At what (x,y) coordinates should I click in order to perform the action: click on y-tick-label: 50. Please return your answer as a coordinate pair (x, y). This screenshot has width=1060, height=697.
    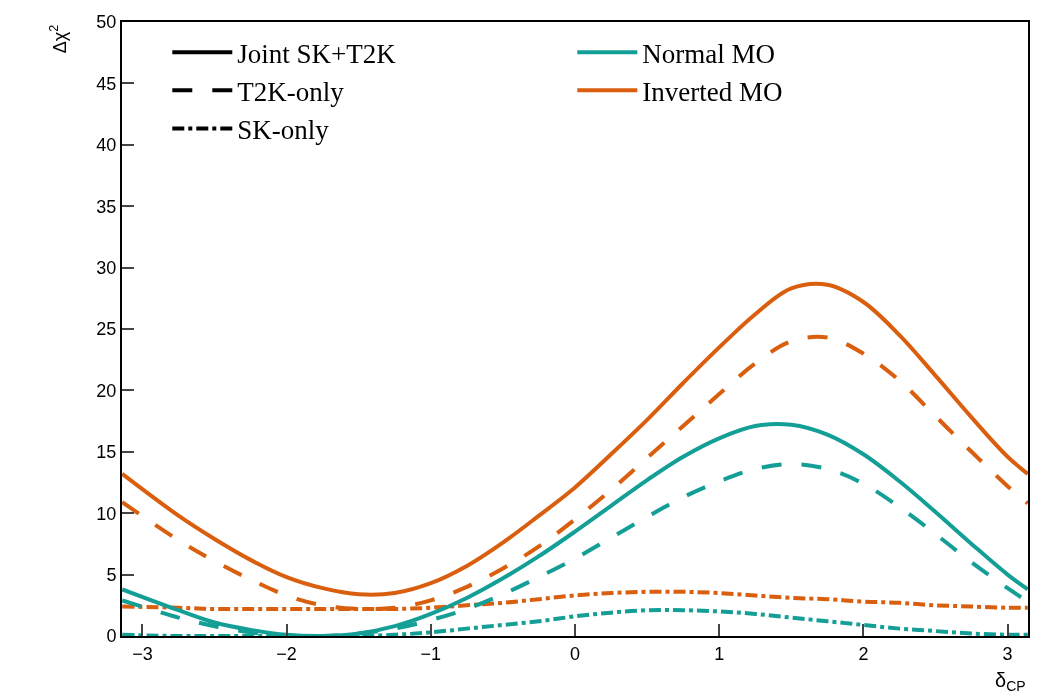
    Looking at the image, I should click on (106, 22).